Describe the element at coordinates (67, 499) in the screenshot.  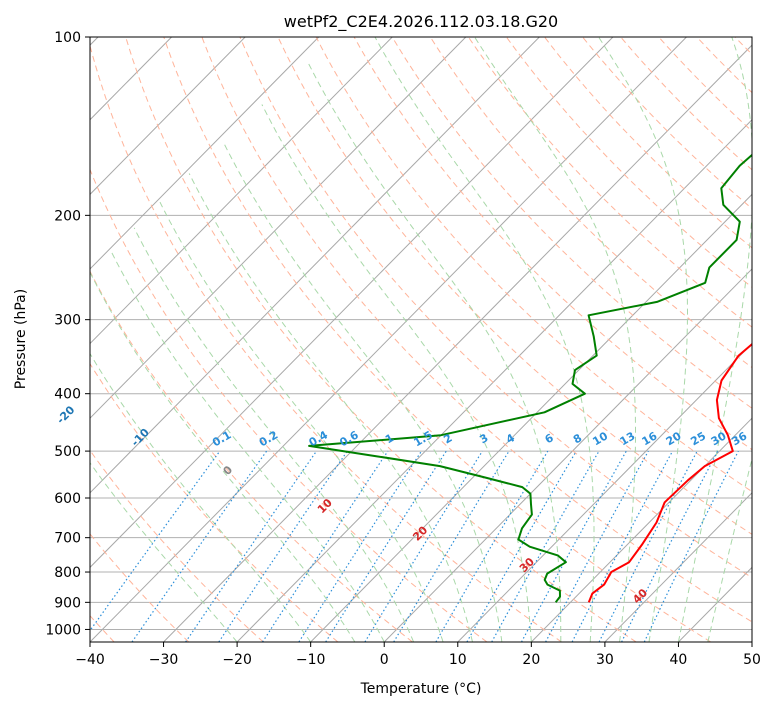
I see `y-tick-label: 600` at that location.